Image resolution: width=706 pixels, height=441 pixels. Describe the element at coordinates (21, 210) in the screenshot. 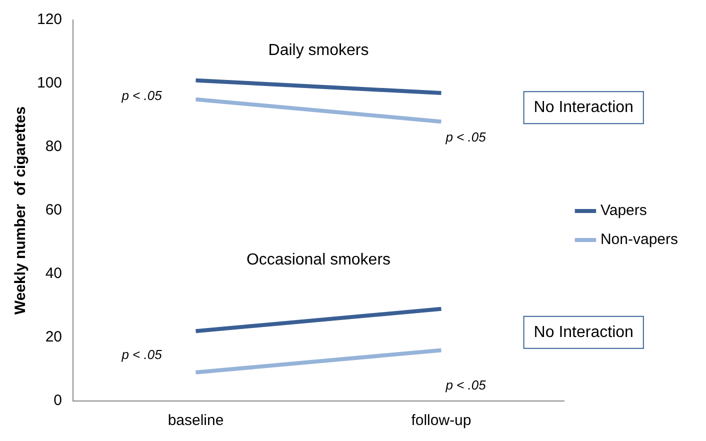

I see `y-axis-title: Weekly number of cigarettes` at that location.